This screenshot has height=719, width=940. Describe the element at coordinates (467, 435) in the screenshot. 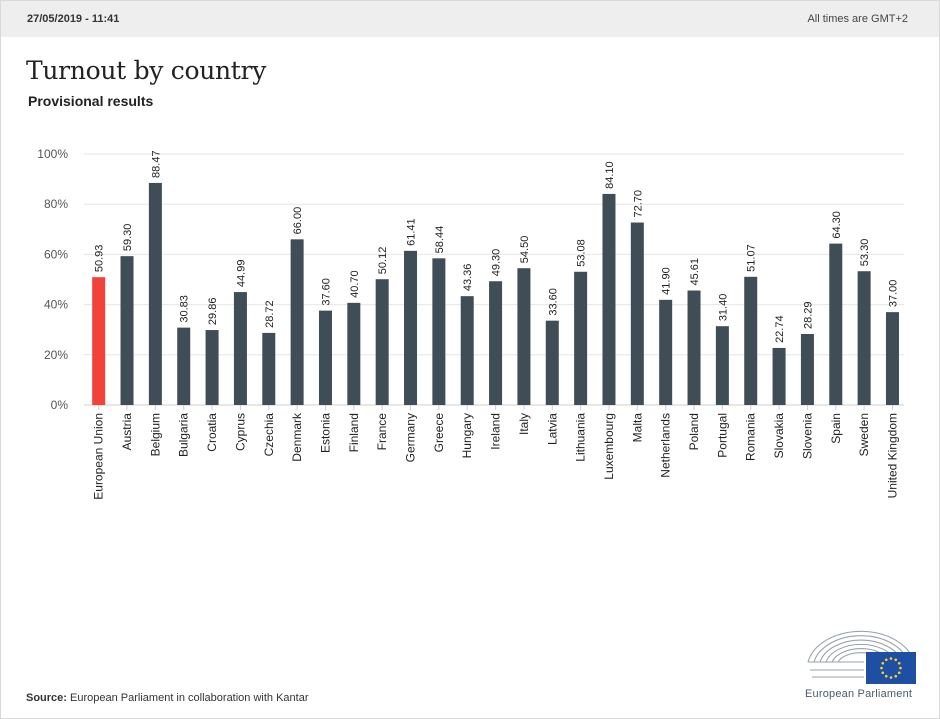

I see `x-tick-label: Hungary` at that location.